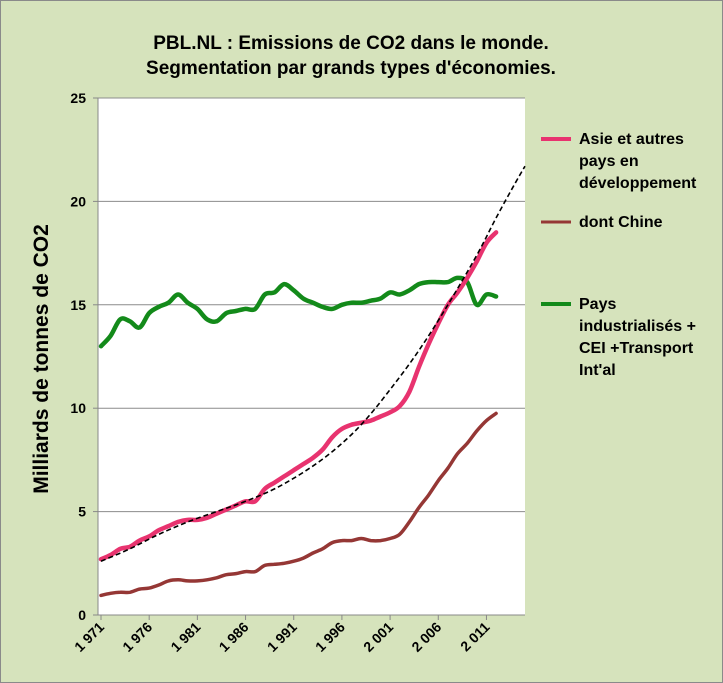 The image size is (723, 683). What do you see at coordinates (631, 139) in the screenshot?
I see `legend-label-0-line-0: Asie et autres` at bounding box center [631, 139].